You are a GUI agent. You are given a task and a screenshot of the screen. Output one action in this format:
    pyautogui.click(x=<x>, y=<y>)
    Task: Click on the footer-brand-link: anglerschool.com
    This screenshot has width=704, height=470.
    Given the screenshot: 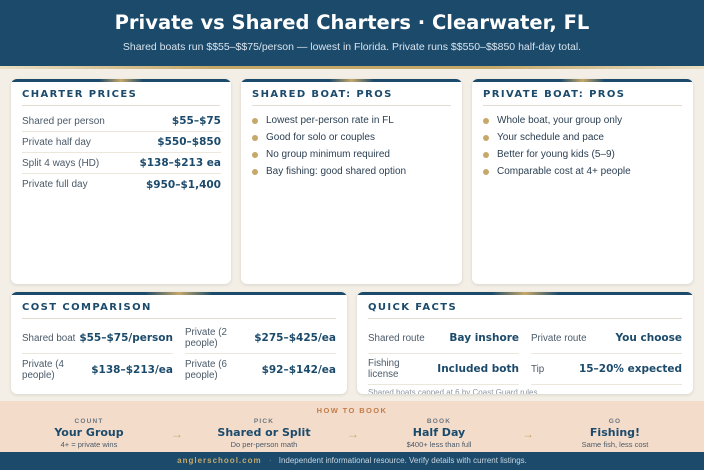 What is the action you would take?
    pyautogui.click(x=219, y=460)
    